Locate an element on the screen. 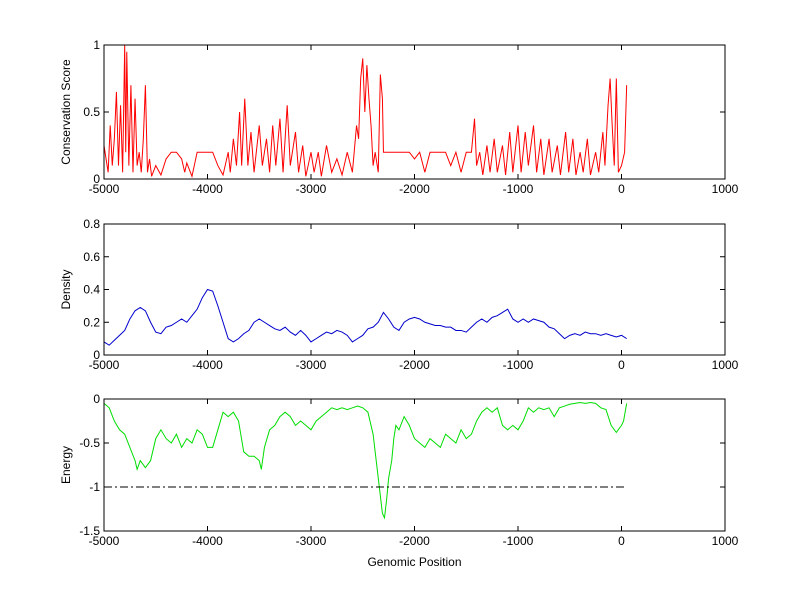 Image resolution: width=800 pixels, height=604 pixels. y-axis-label: Conservation Score is located at coordinates (66, 112).